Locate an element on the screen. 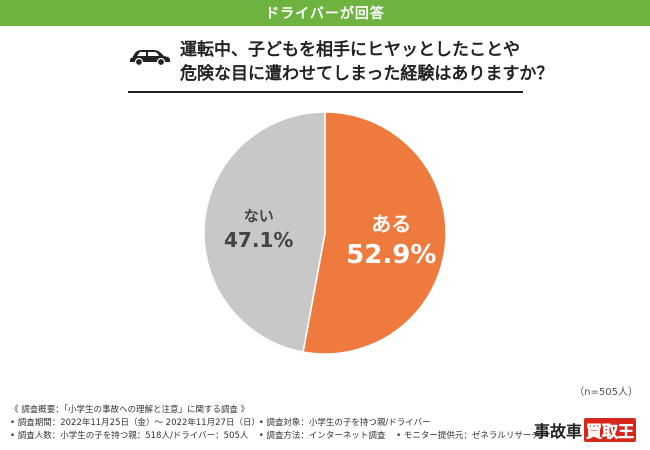  pie-category-label-2: ない is located at coordinates (259, 216).